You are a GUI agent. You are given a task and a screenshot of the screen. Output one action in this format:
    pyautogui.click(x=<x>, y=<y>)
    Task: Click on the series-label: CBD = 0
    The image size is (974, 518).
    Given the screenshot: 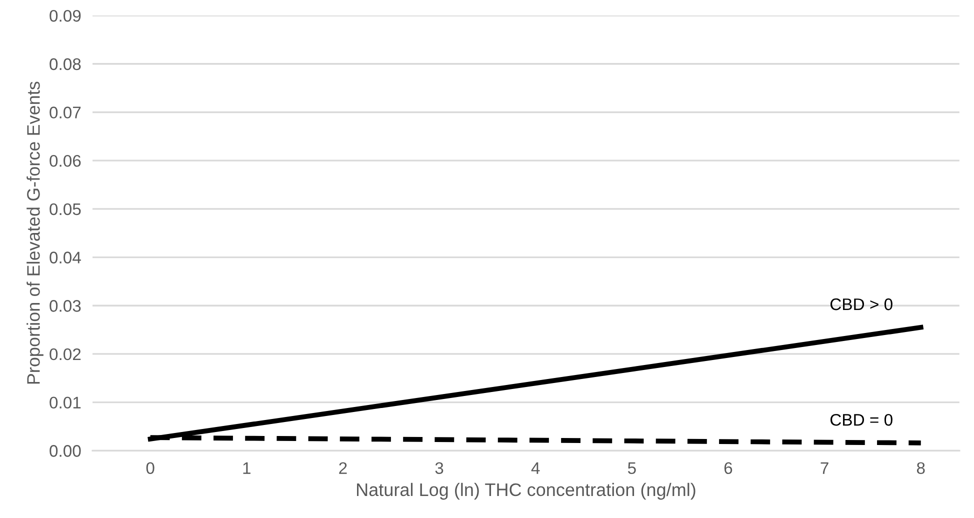 What is the action you would take?
    pyautogui.click(x=861, y=420)
    